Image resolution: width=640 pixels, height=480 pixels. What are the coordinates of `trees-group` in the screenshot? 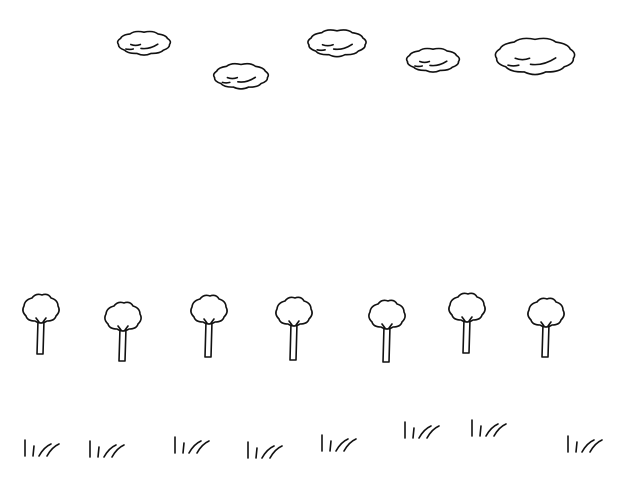 It's located at (293, 327).